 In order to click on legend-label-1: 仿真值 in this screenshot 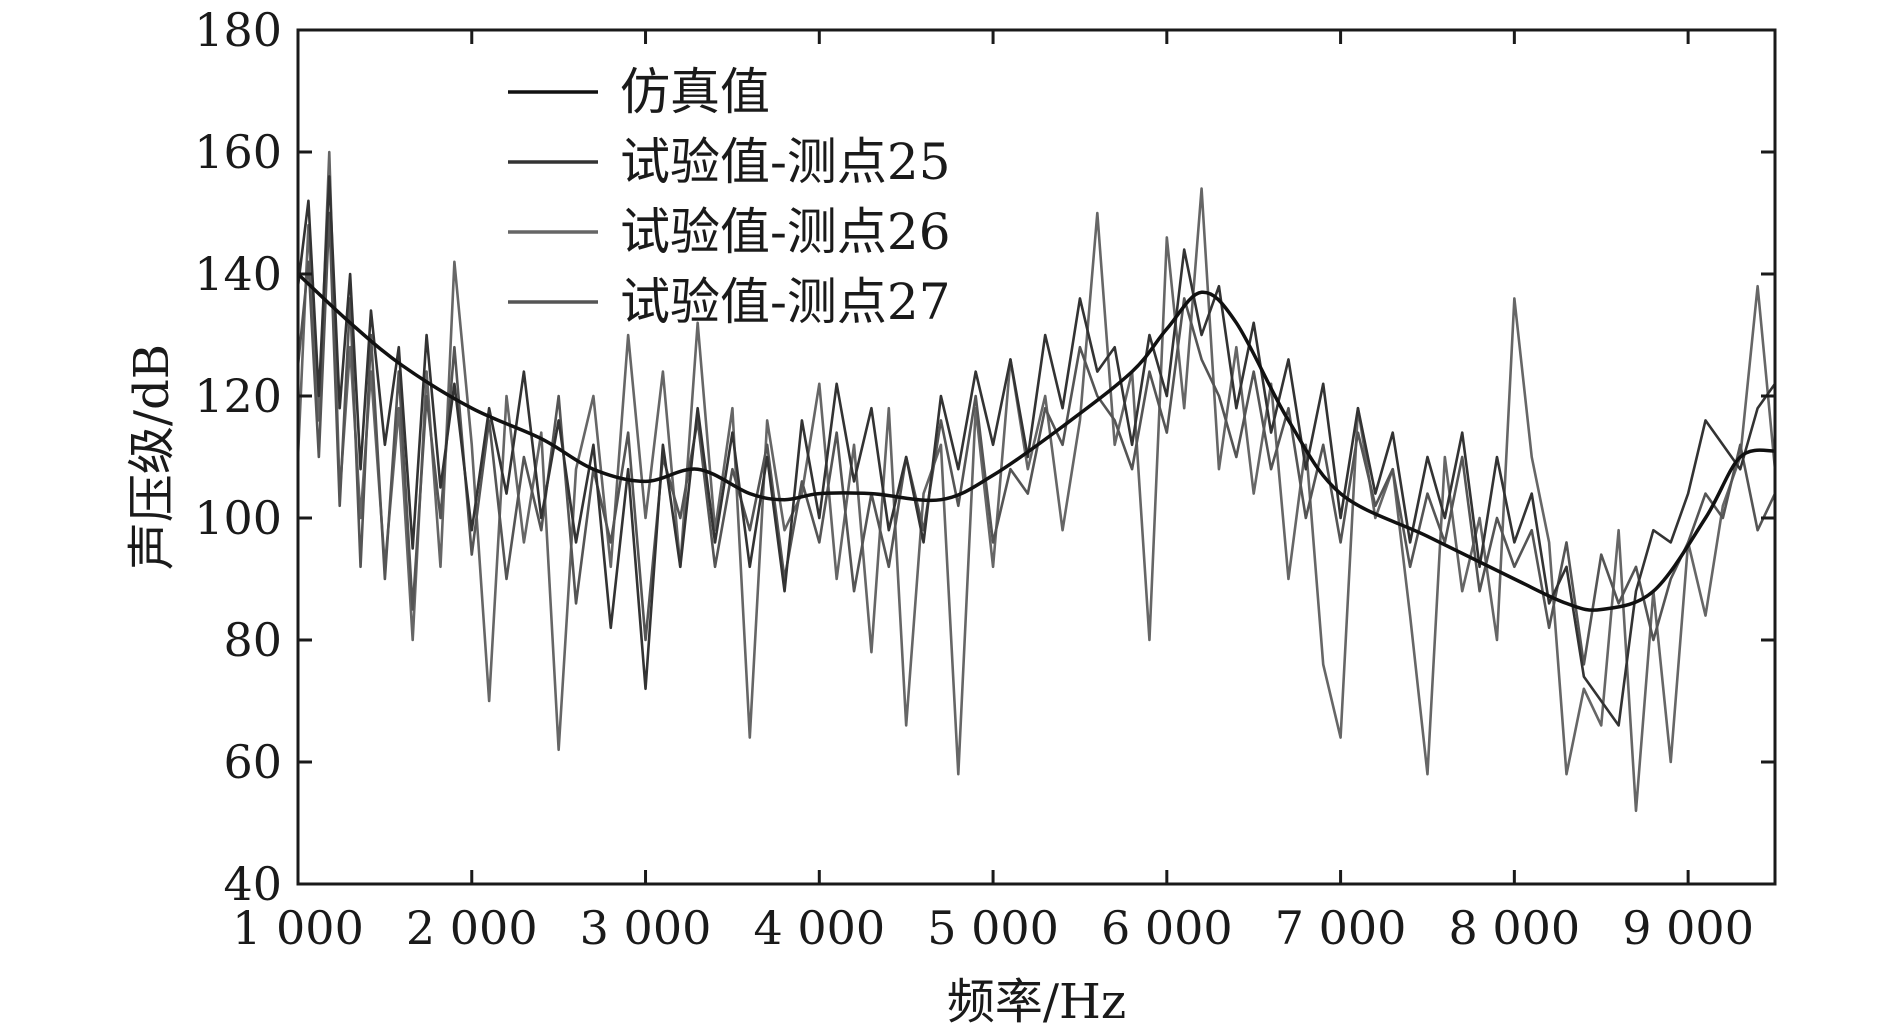, I will do `click(695, 92)`.